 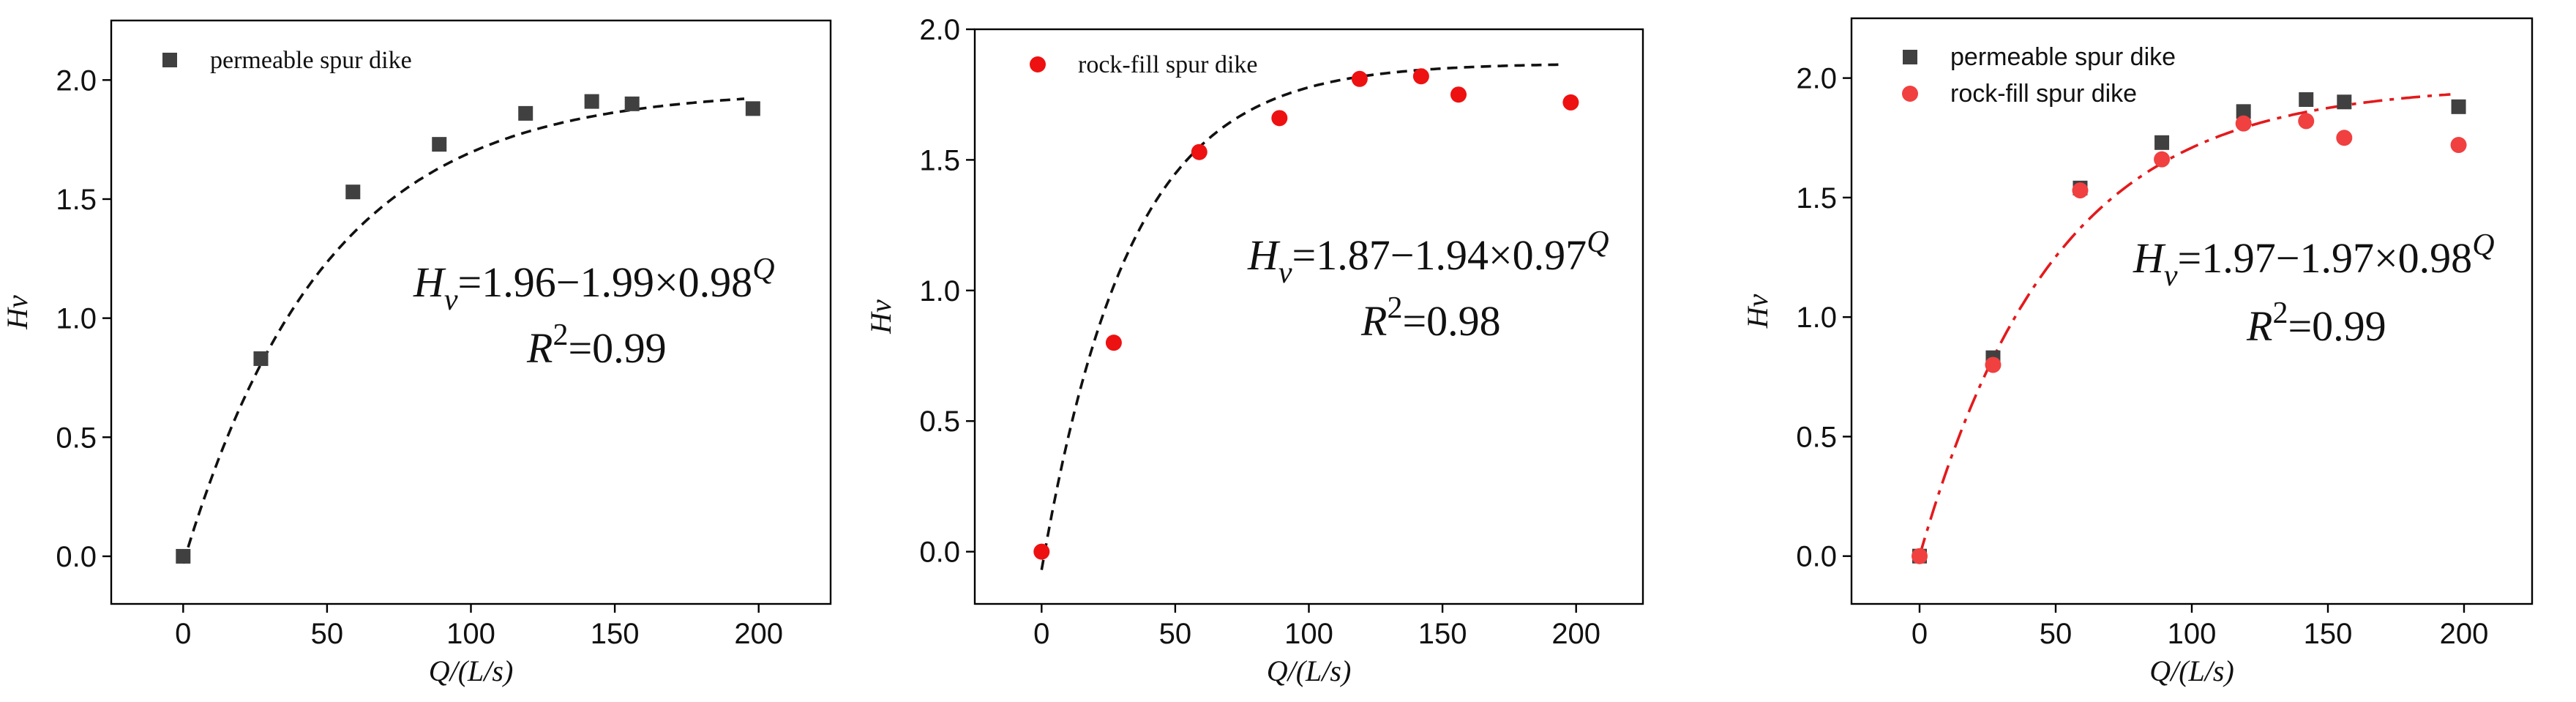 What do you see at coordinates (1439, 255) in the screenshot?
I see `equation-body: =1.87−1.94×0.97` at bounding box center [1439, 255].